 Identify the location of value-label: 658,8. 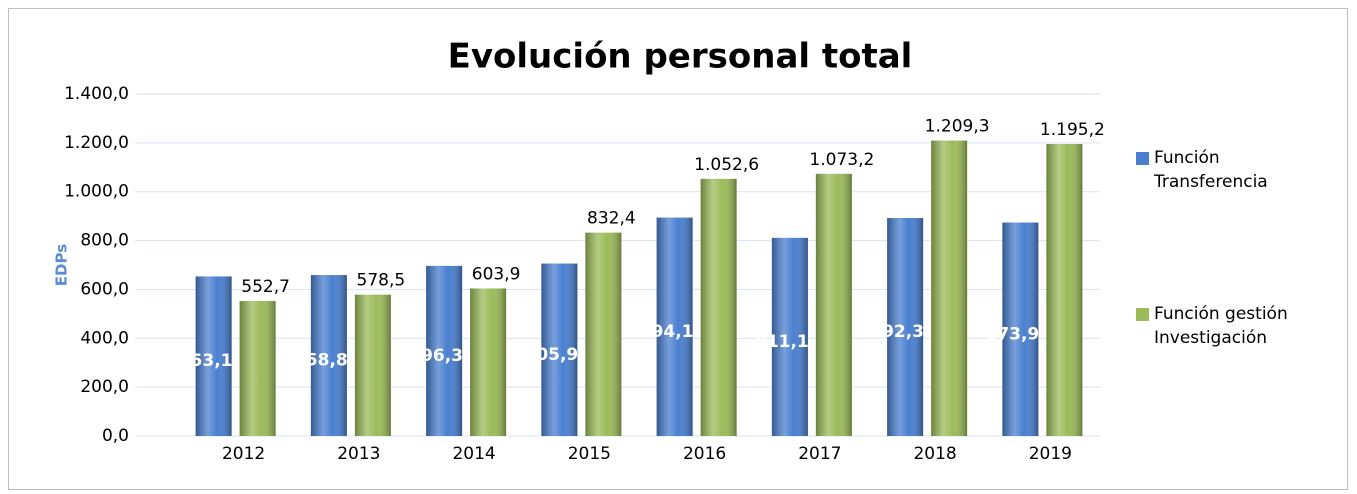
(321, 361).